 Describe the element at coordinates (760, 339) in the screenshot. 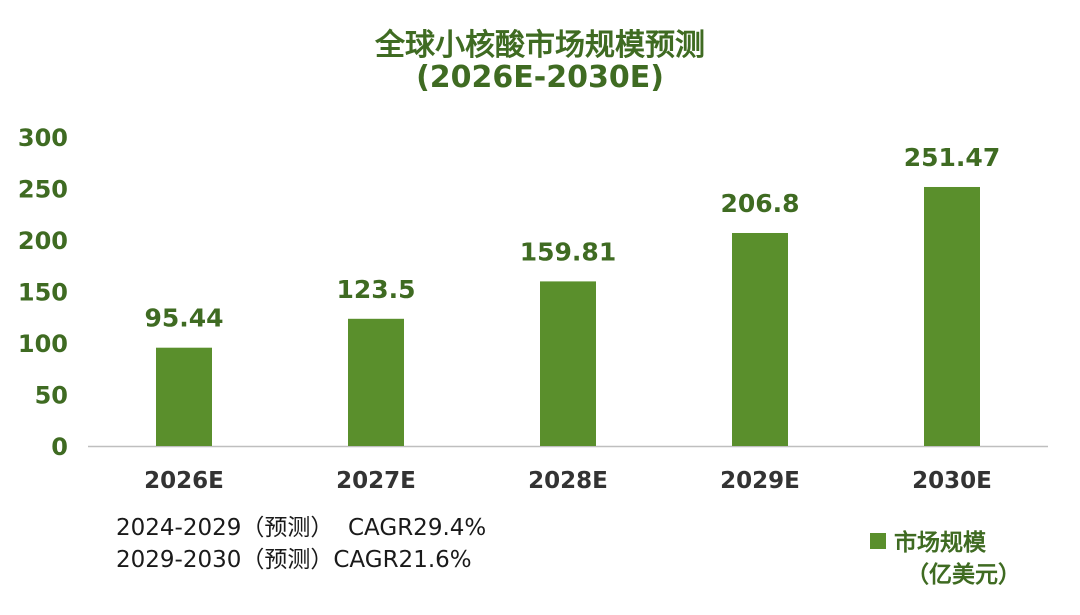

I see `bar-2029e` at that location.